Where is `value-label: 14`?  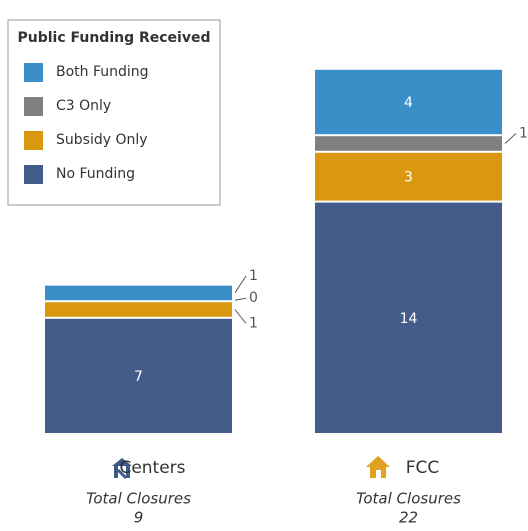 value-label: 14 is located at coordinates (409, 319).